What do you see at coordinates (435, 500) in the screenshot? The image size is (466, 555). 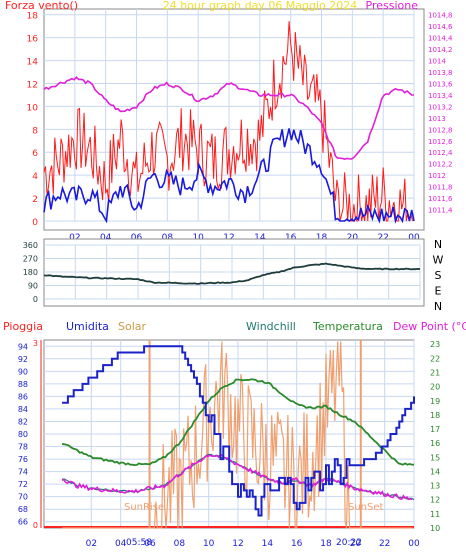 I see `temperature-tick: 12` at bounding box center [435, 500].